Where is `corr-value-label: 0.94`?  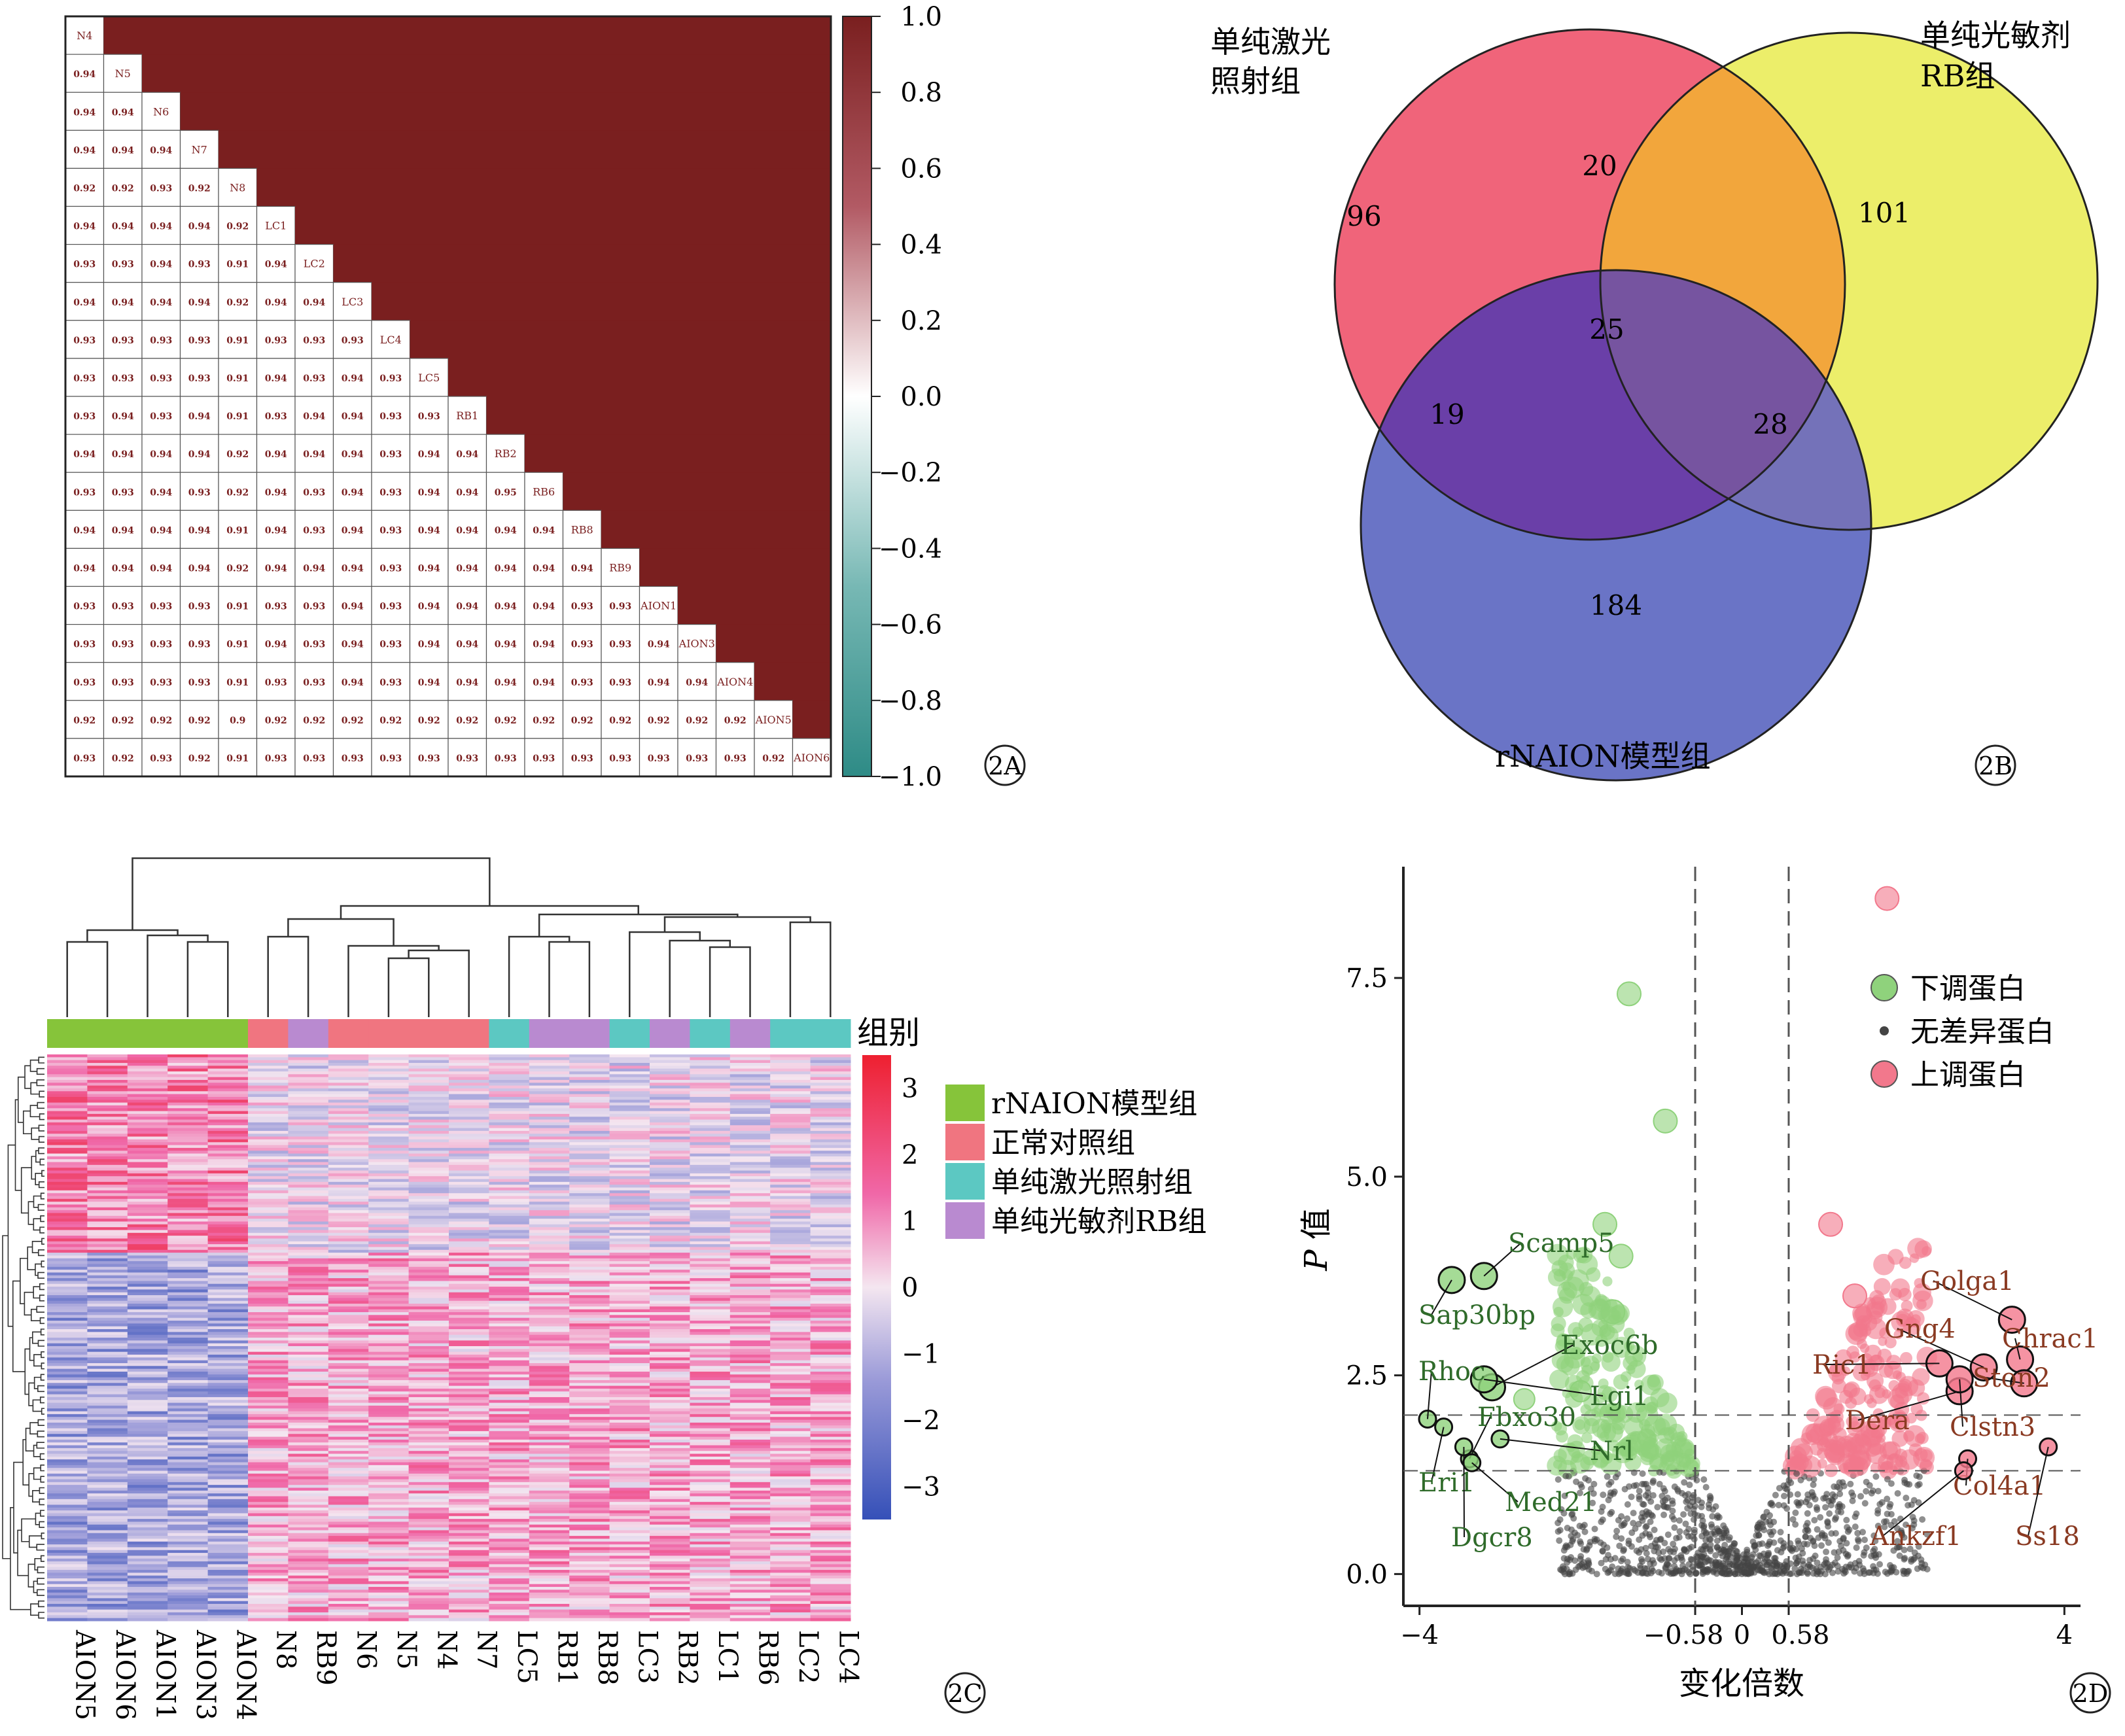
corr-value-label: 0.94 is located at coordinates (123, 530).